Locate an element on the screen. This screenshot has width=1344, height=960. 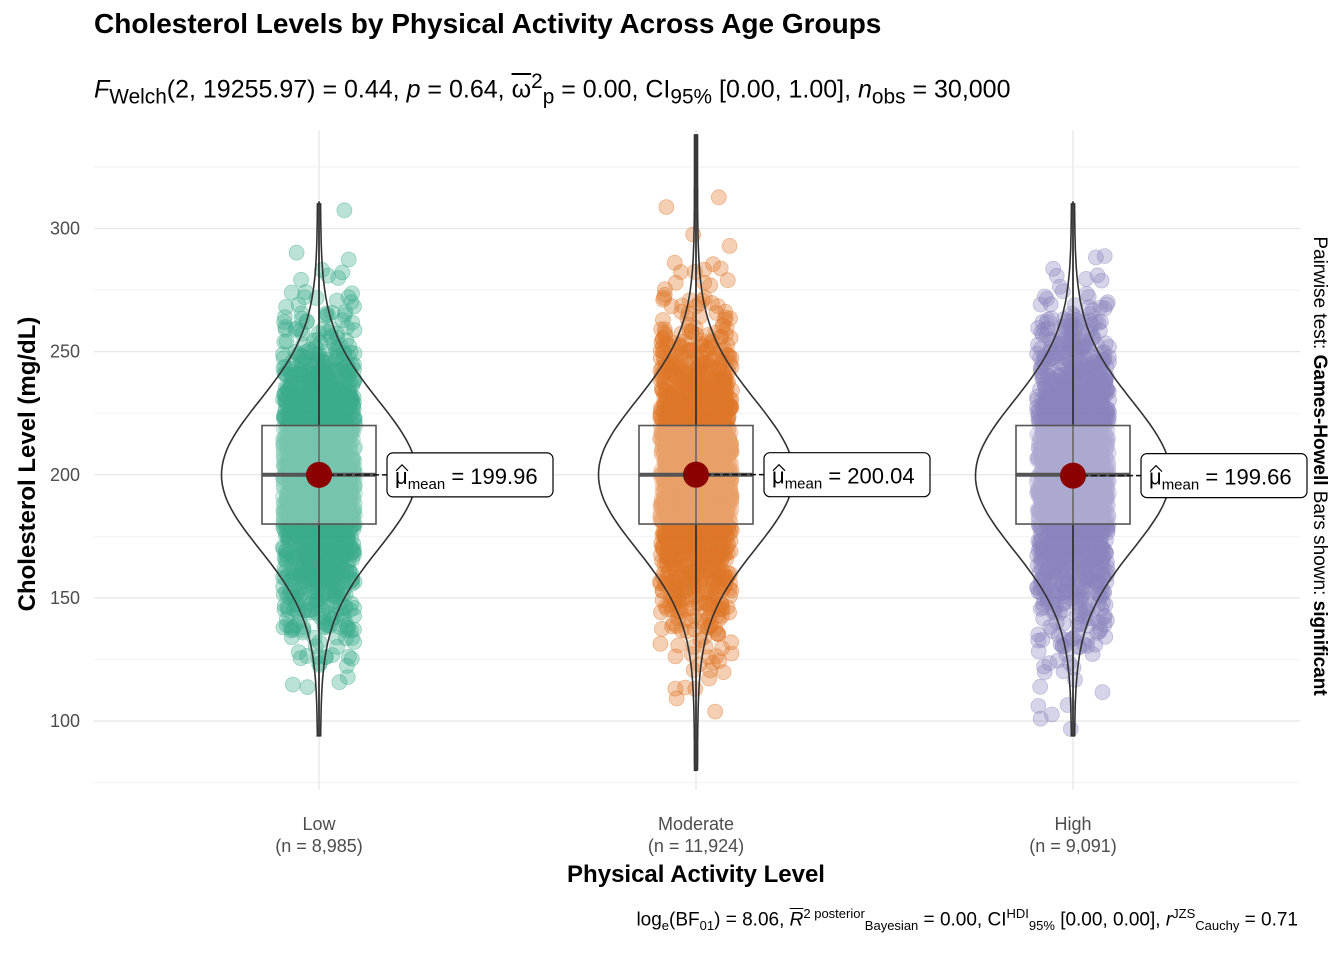
subtitle-statistic: 0.44 is located at coordinates (368, 89).